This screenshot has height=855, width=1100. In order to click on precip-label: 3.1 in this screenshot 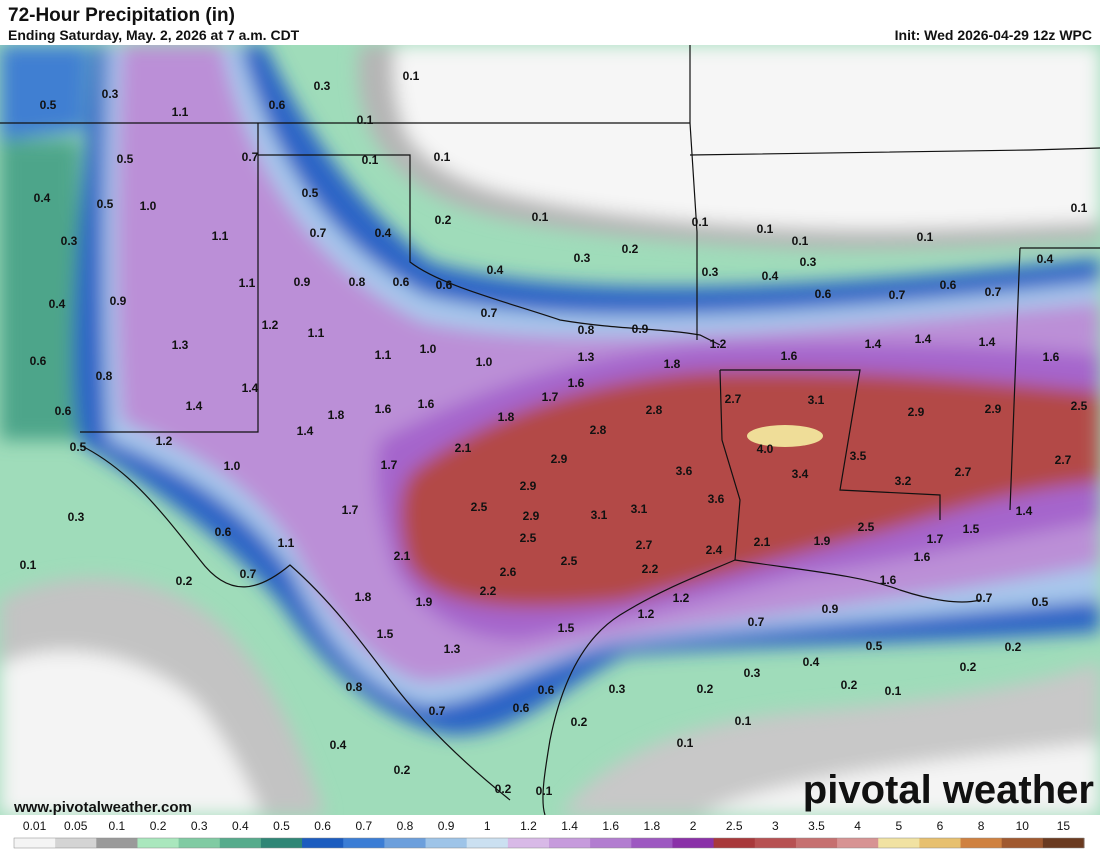, I will do `click(599, 515)`.